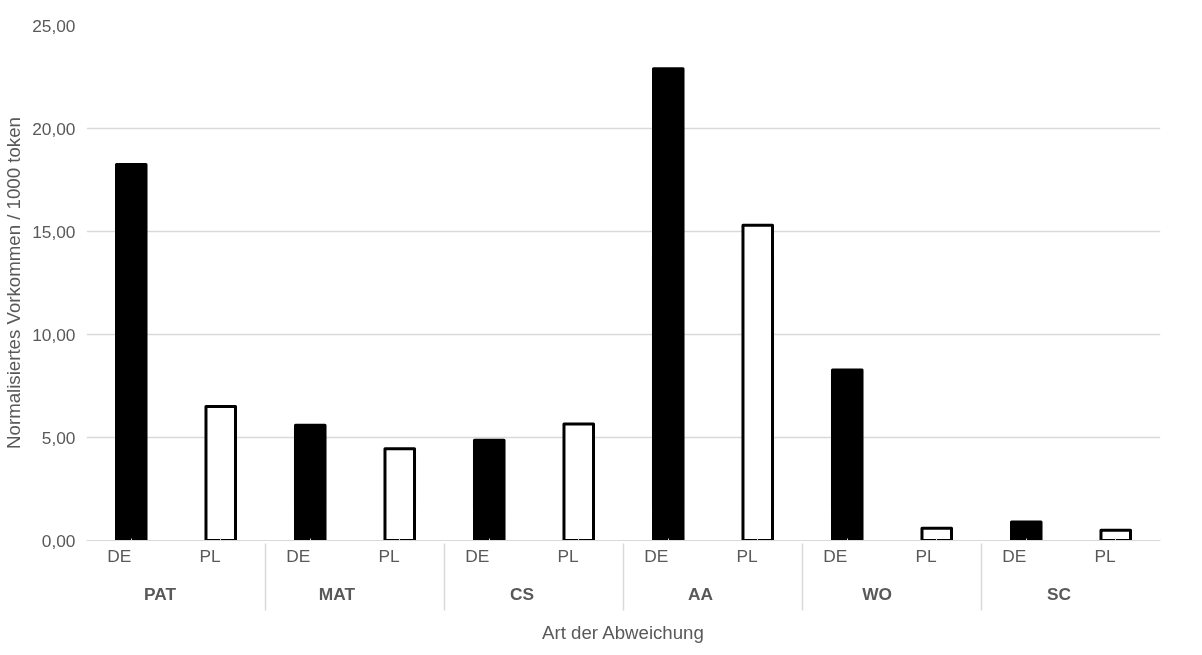  Describe the element at coordinates (58, 540) in the screenshot. I see `y-tick-label: 0,00` at that location.